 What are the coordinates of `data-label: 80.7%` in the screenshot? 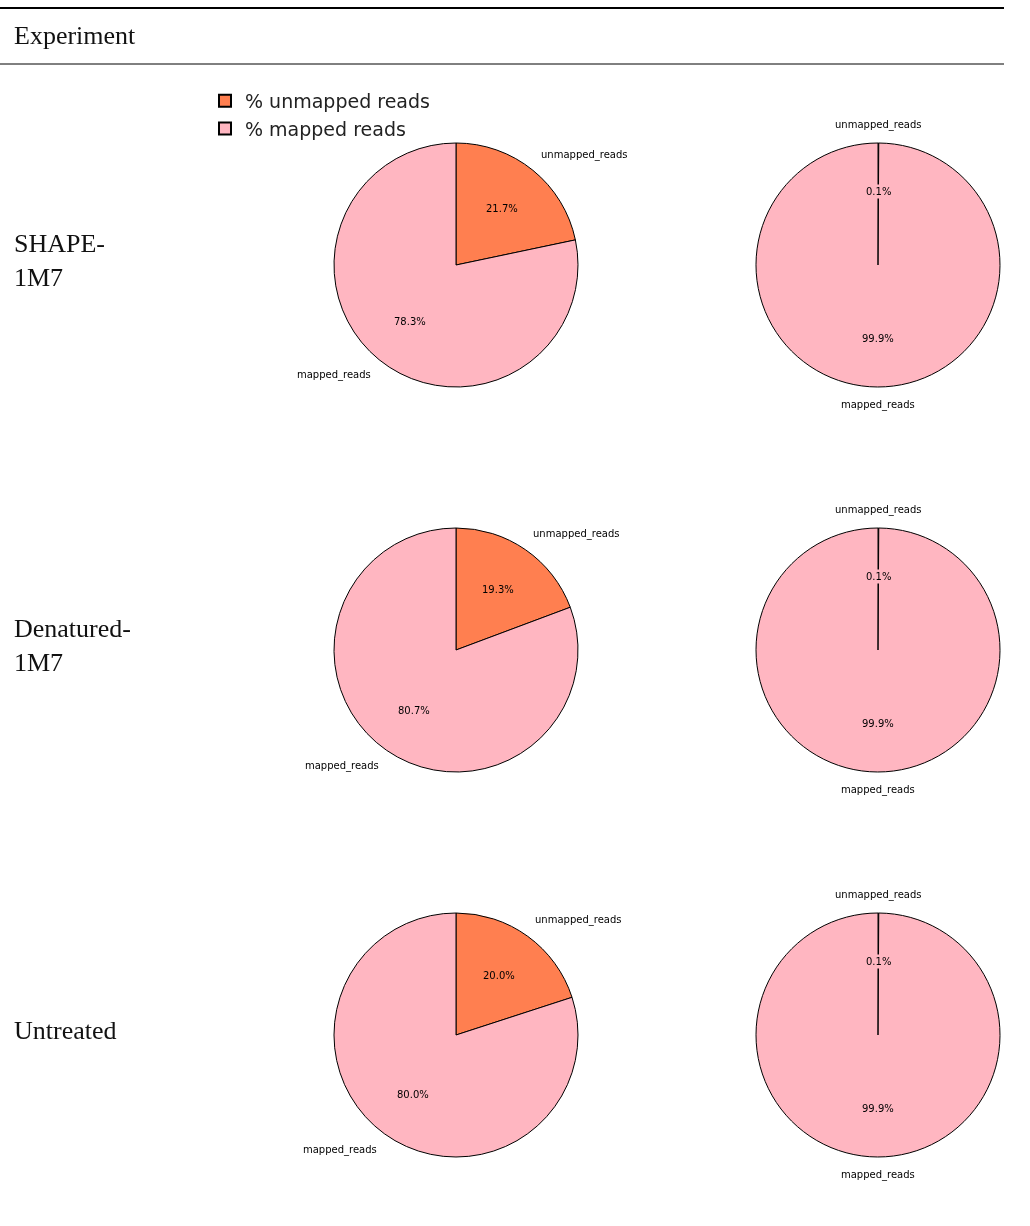 It's located at (414, 710).